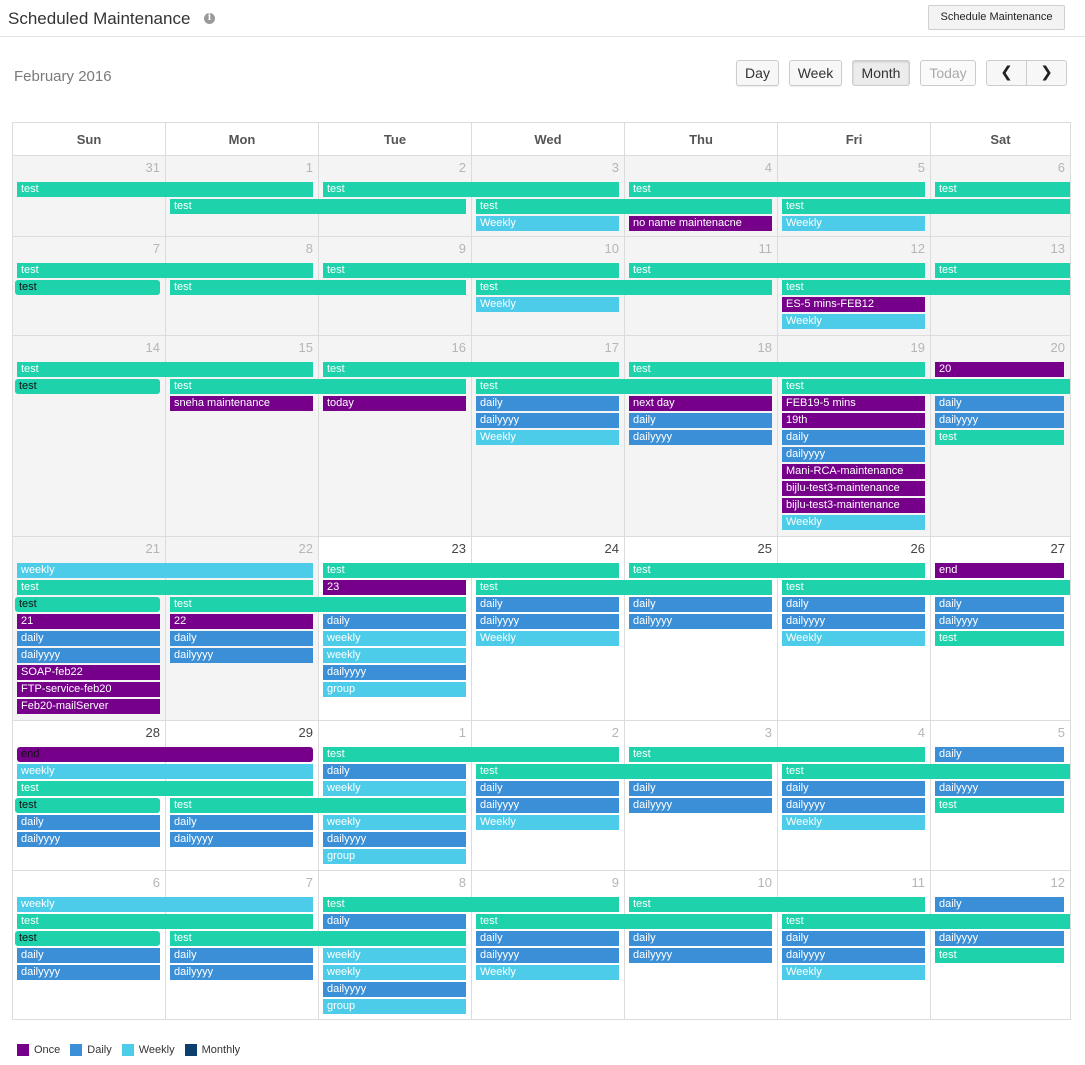 Image resolution: width=1085 pixels, height=1065 pixels. Describe the element at coordinates (88, 689) in the screenshot. I see `event-once: FTP-service-feb20` at that location.